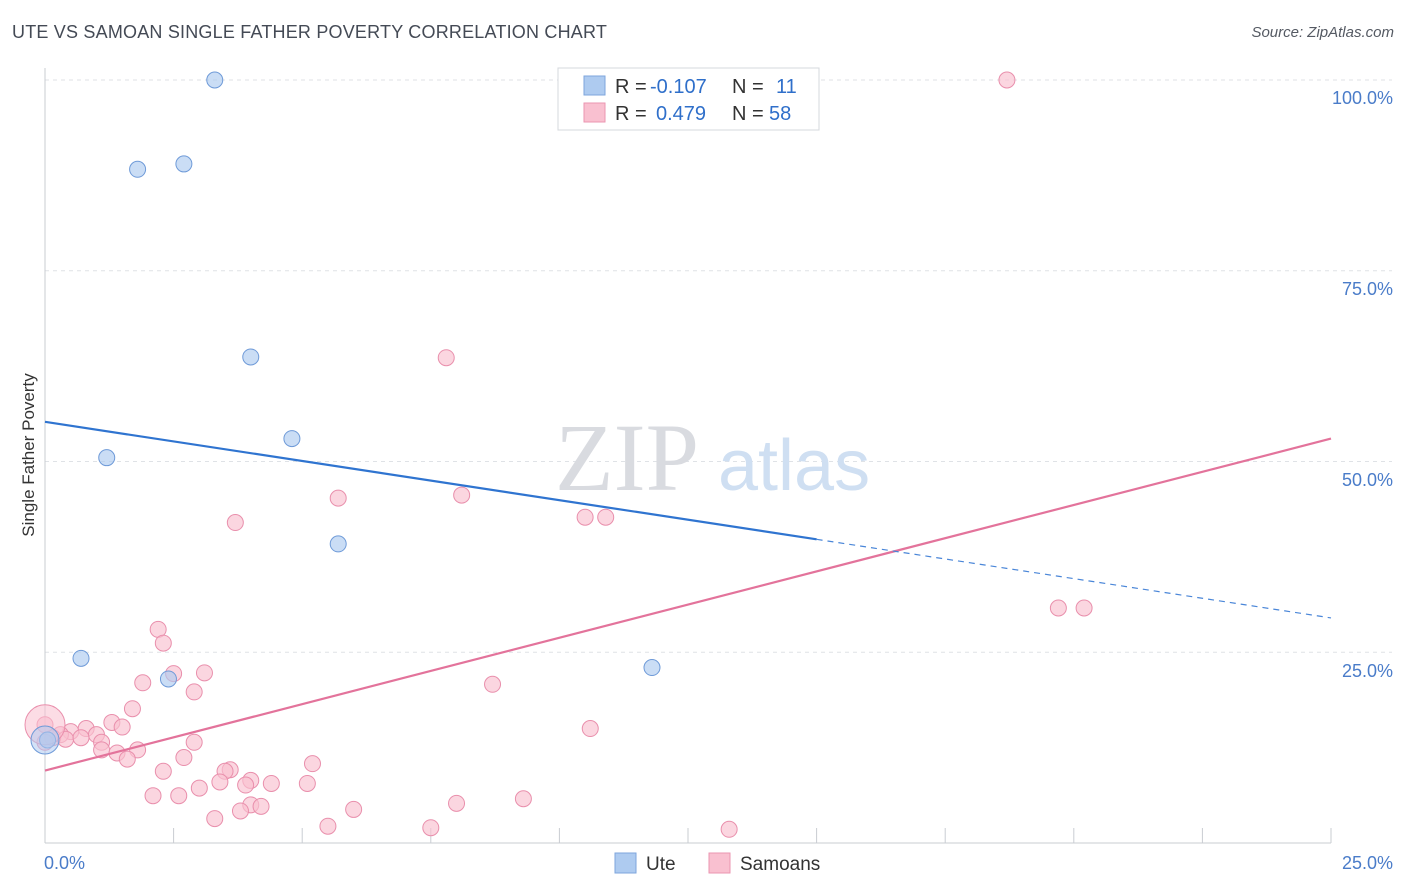 The image size is (1406, 892). Describe the element at coordinates (45, 740) in the screenshot. I see `ute-cluster-point` at that location.